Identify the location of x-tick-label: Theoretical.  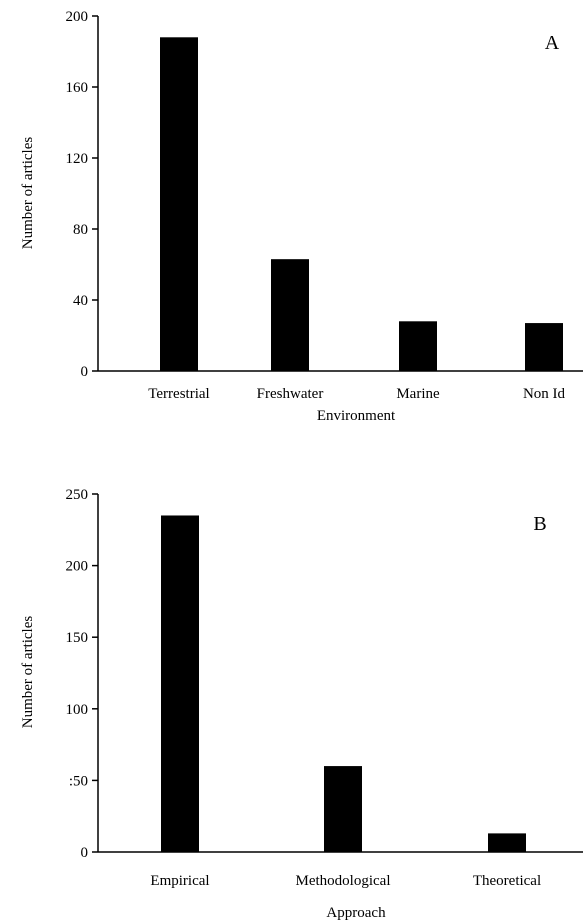
(507, 881).